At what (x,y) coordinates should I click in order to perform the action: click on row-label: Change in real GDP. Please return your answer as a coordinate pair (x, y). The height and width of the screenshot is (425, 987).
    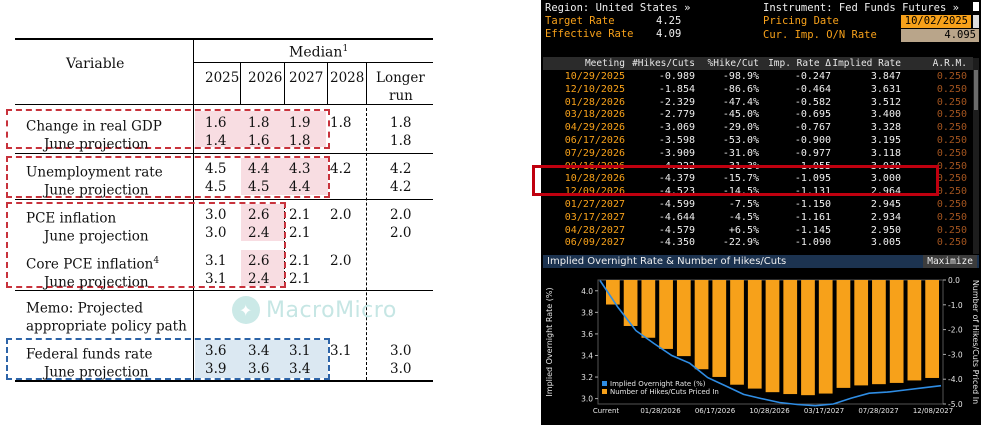
    Looking at the image, I should click on (94, 126).